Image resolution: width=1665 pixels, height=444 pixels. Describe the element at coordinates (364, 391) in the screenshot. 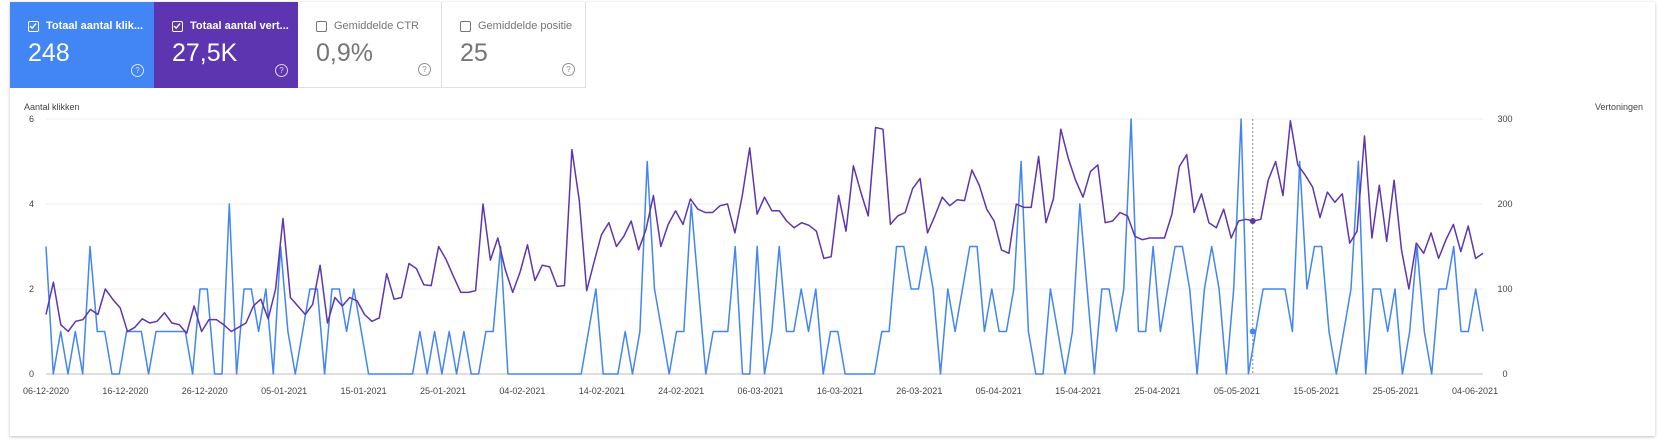

I see `x-tick-label: 15-01-2021` at that location.